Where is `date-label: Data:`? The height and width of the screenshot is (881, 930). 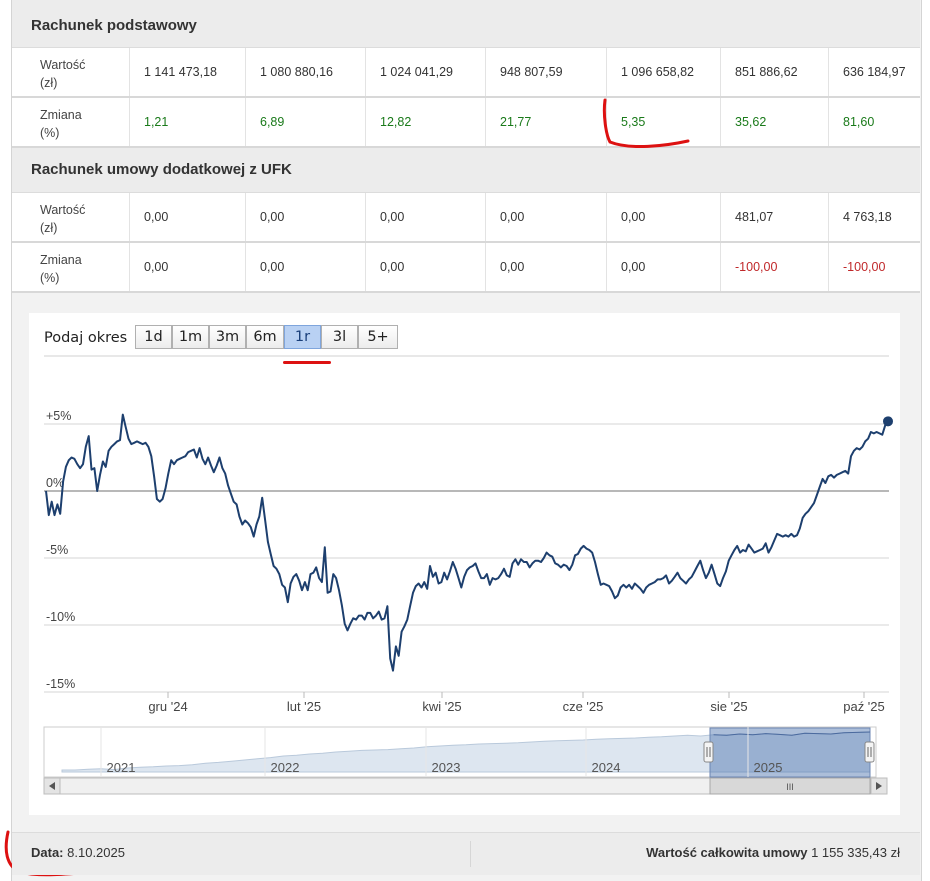 date-label: Data: is located at coordinates (47, 852).